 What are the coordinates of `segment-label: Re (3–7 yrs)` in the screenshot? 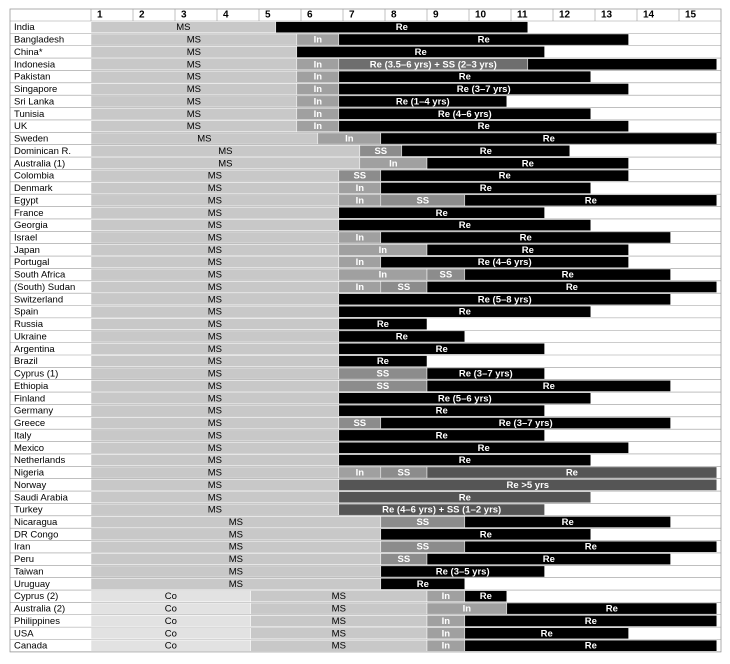 It's located at (526, 423).